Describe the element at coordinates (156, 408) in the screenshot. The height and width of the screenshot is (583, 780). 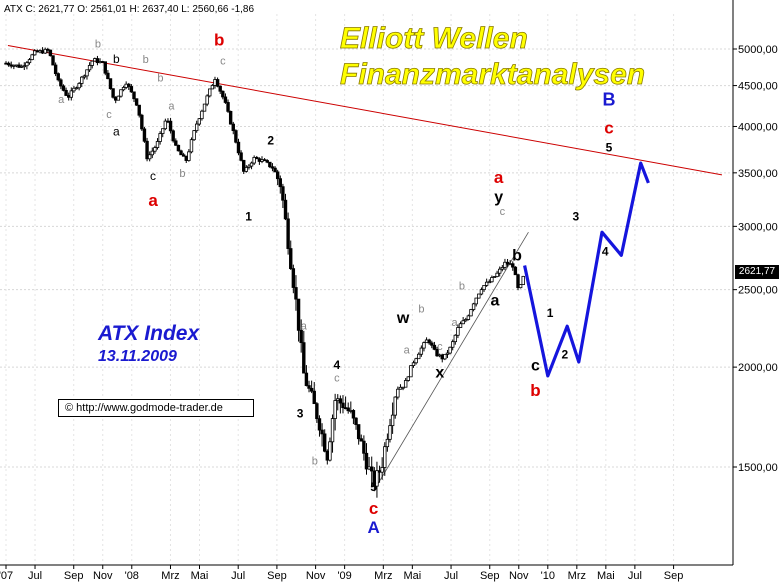
I see `credit-box: © http://www.godmode-trader.de` at that location.